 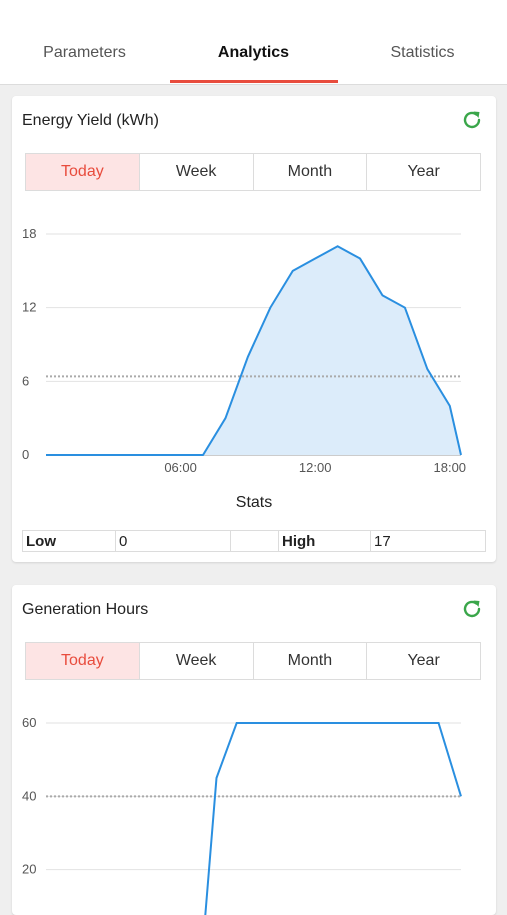 What do you see at coordinates (325, 541) in the screenshot?
I see `stats-high-label: High` at bounding box center [325, 541].